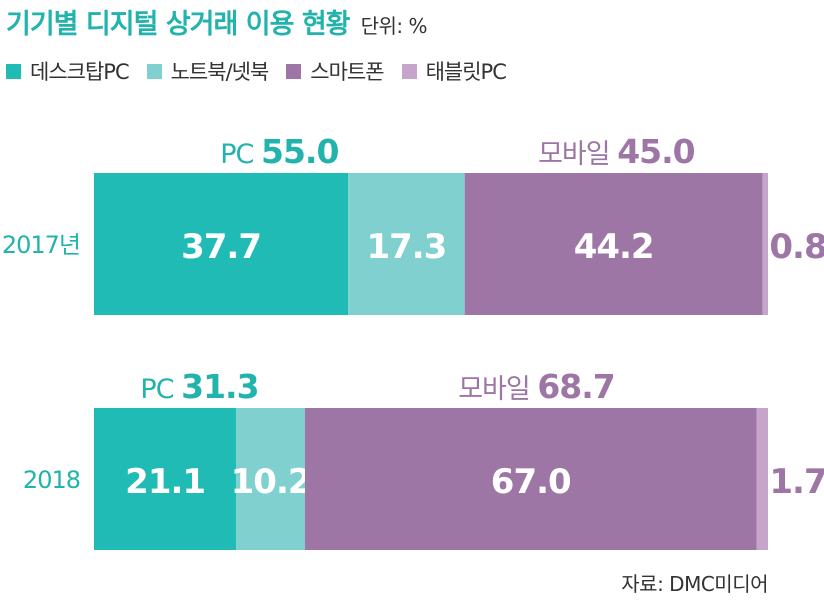 The height and width of the screenshot is (600, 824). What do you see at coordinates (178, 24) in the screenshot?
I see `chart-title: 기기별 디지털 상거래 이용 현황` at bounding box center [178, 24].